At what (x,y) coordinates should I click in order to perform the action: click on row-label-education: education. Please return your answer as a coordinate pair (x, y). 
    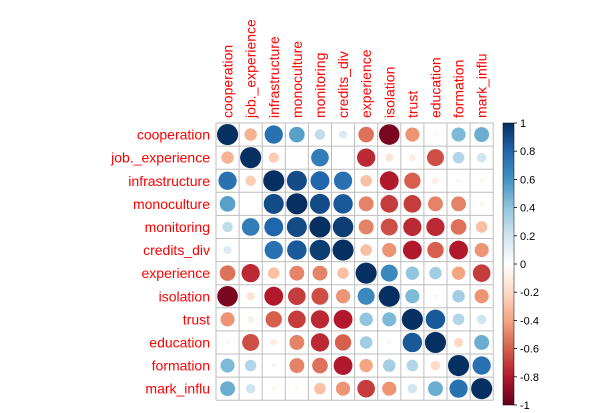
    Looking at the image, I should click on (179, 342).